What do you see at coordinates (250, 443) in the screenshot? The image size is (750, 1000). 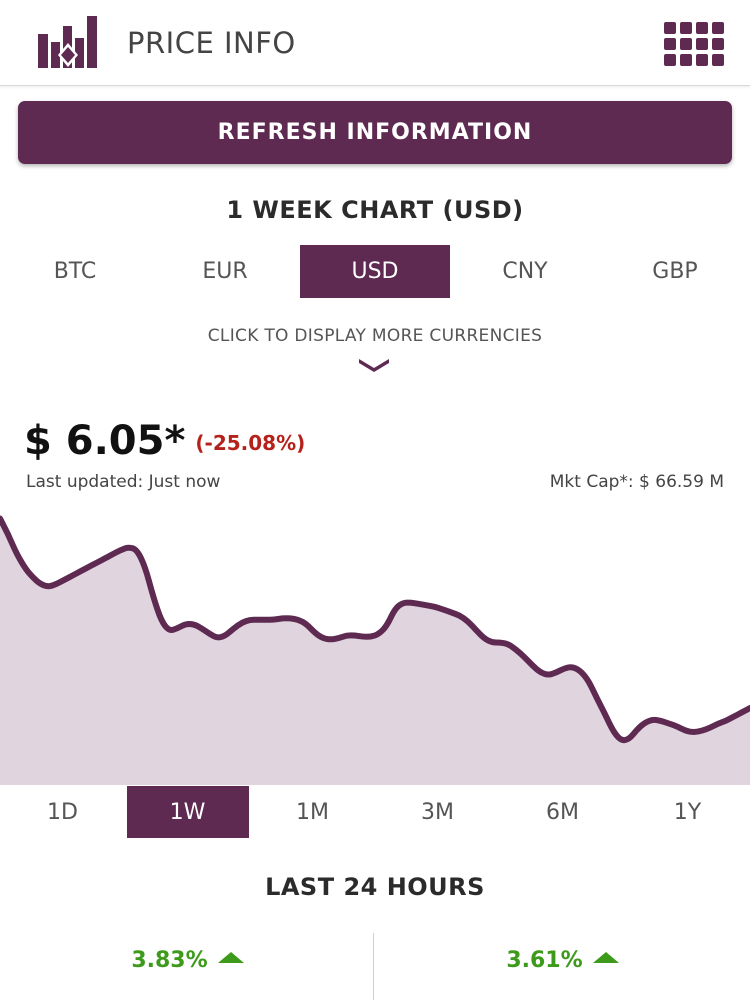 I see `price-change: (-25.08%)` at bounding box center [250, 443].